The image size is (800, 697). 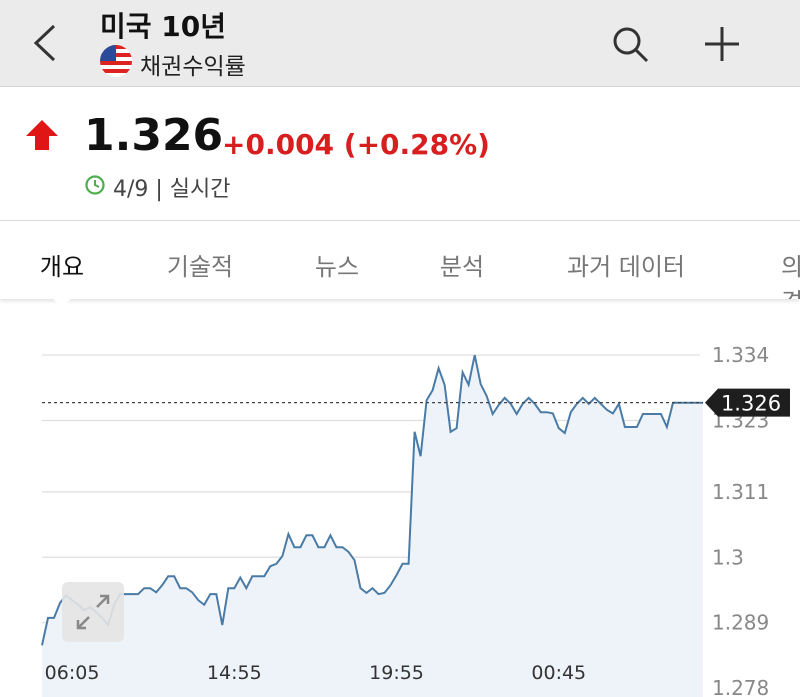 What do you see at coordinates (400, 260) in the screenshot?
I see `tab-bar: 개요 기술적 뉴스 분석 과거 데이터 의견` at bounding box center [400, 260].